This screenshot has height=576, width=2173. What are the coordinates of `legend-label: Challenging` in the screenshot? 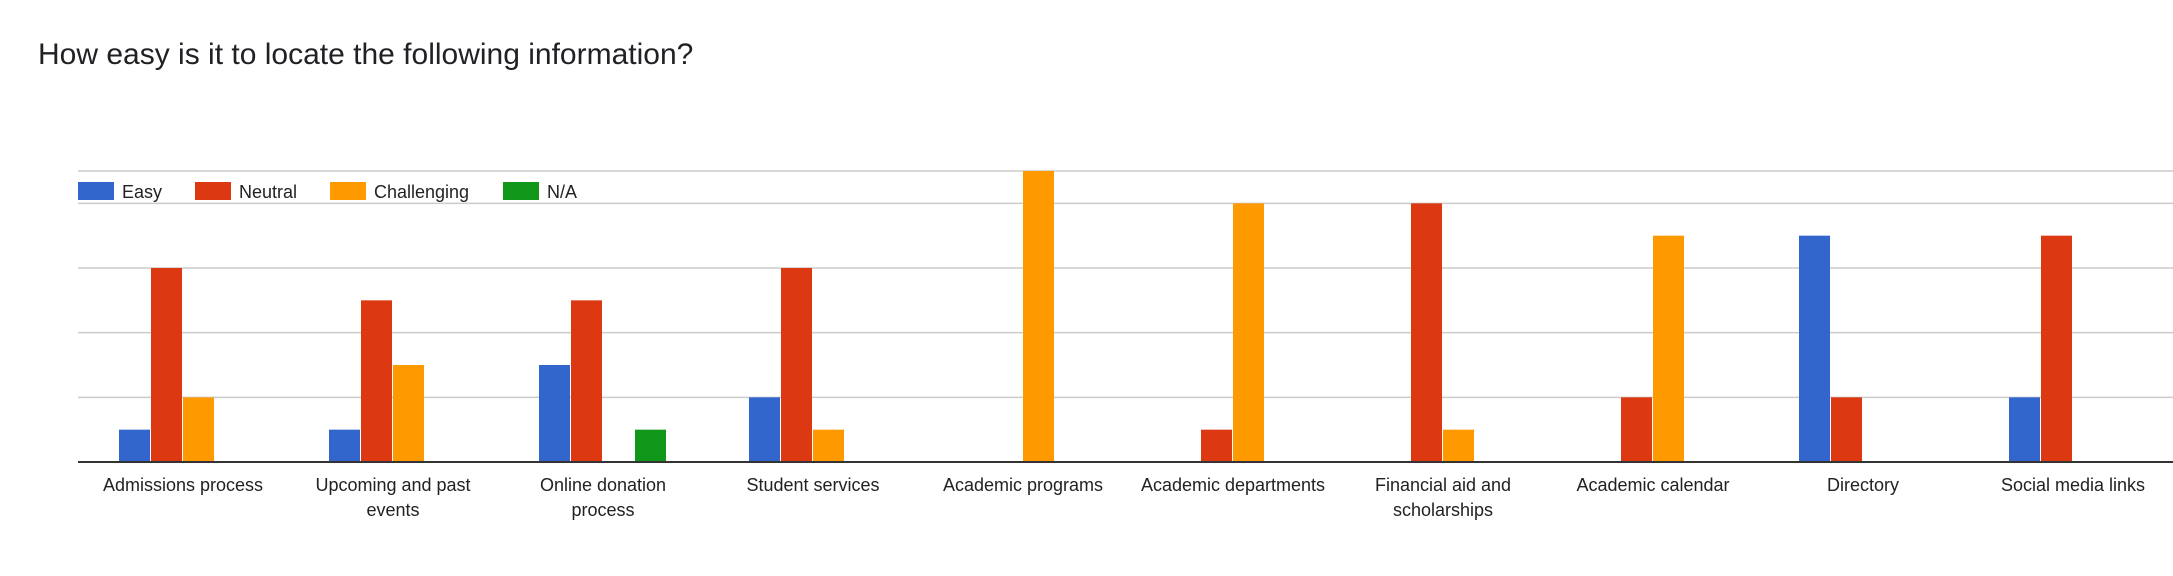 It's located at (421, 192).